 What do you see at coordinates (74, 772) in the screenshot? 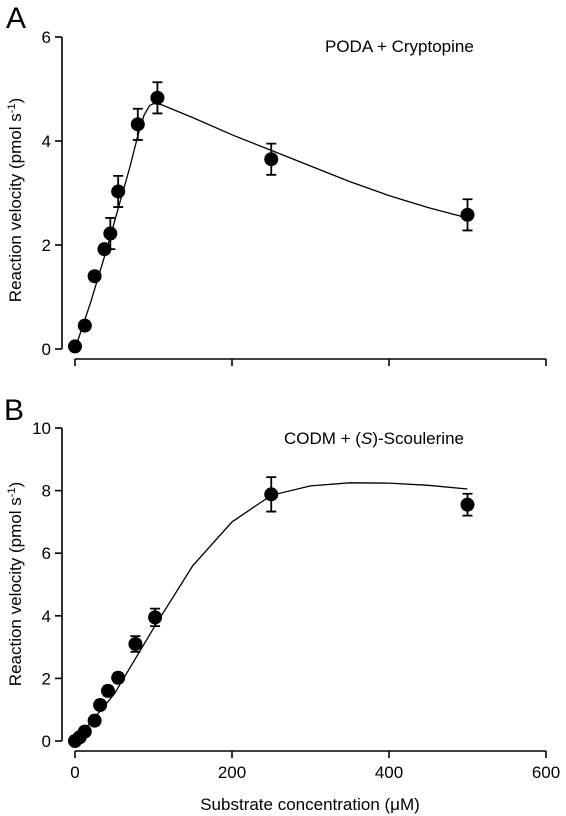
I see `panel-b-x-tick-label: 0` at bounding box center [74, 772].